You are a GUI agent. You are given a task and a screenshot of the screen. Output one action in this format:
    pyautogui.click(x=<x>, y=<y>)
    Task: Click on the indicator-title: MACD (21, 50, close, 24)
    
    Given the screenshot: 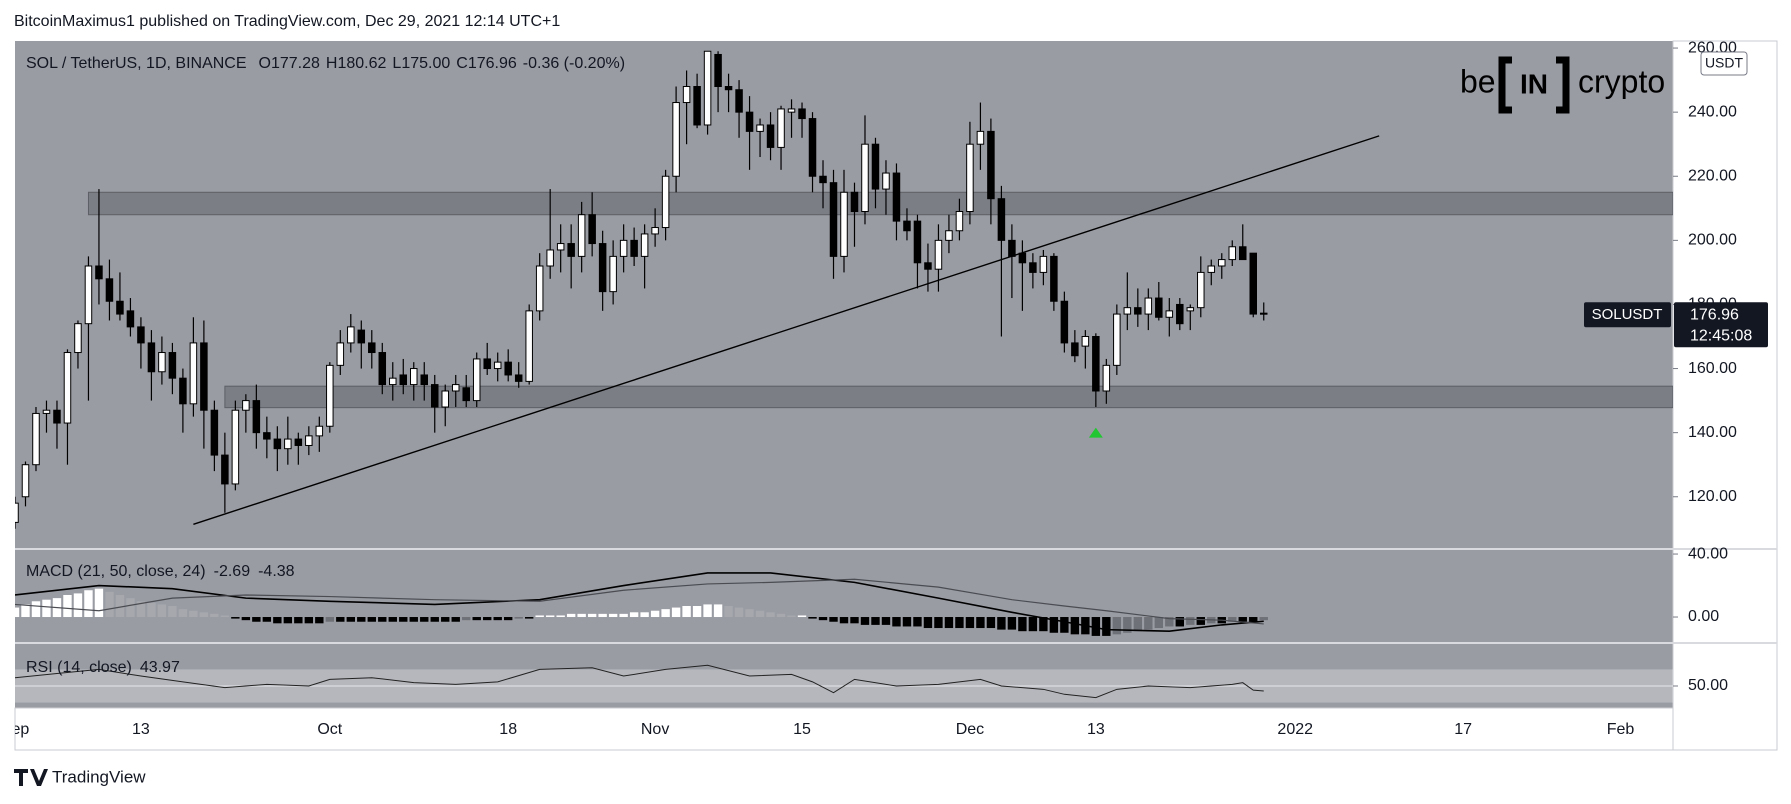 What is the action you would take?
    pyautogui.click(x=116, y=571)
    